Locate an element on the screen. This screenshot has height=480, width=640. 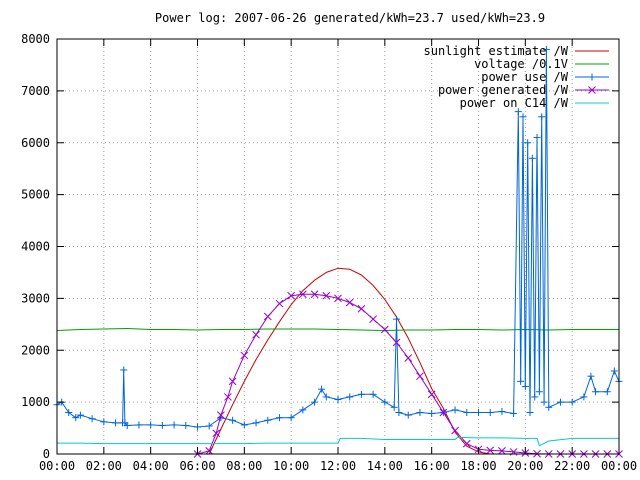
x-tick-label: 14:00 is located at coordinates (385, 466).